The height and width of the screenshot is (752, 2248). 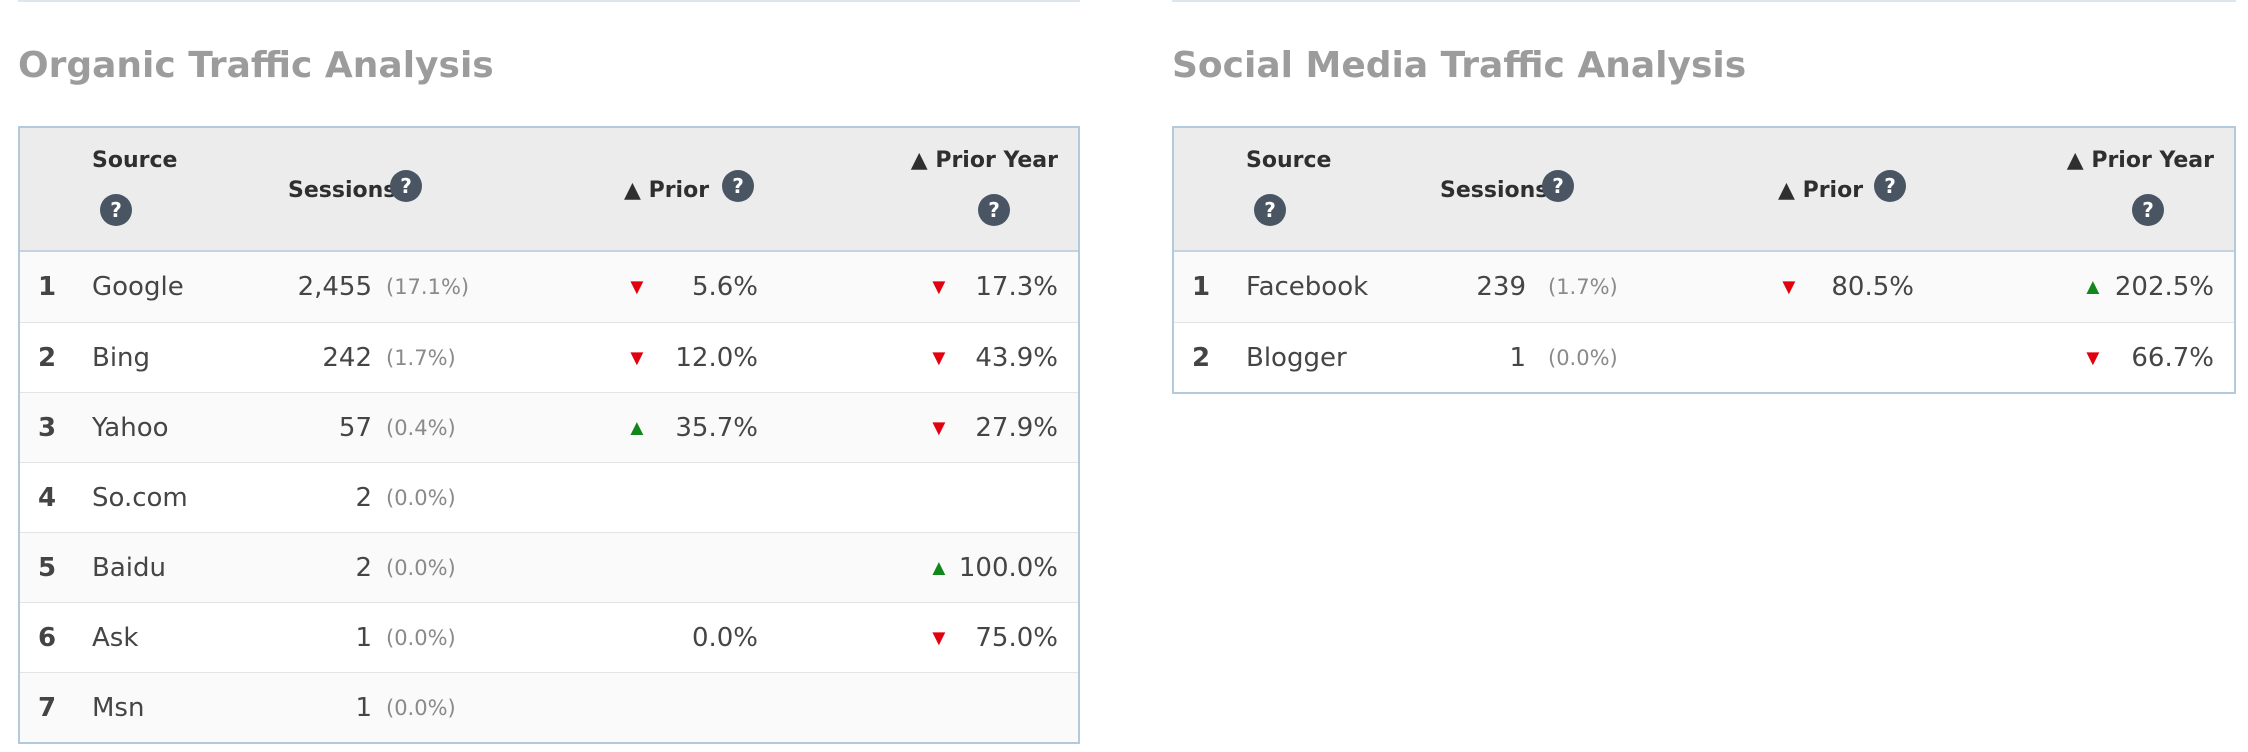 I want to click on row-sessions-share: (17.1%), so click(x=428, y=287).